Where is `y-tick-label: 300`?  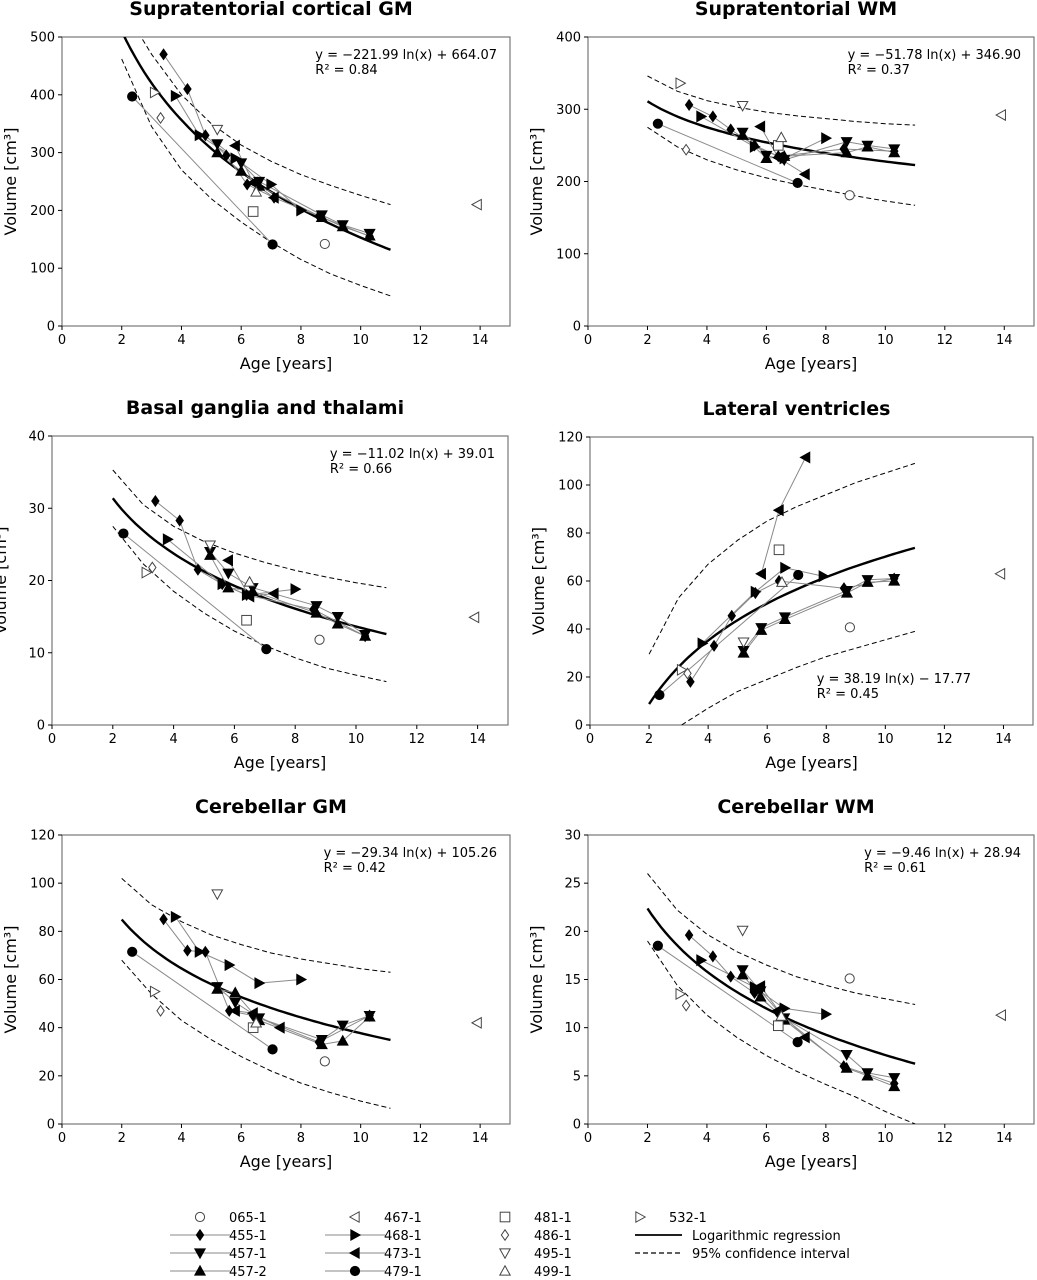 y-tick-label: 300 is located at coordinates (568, 110).